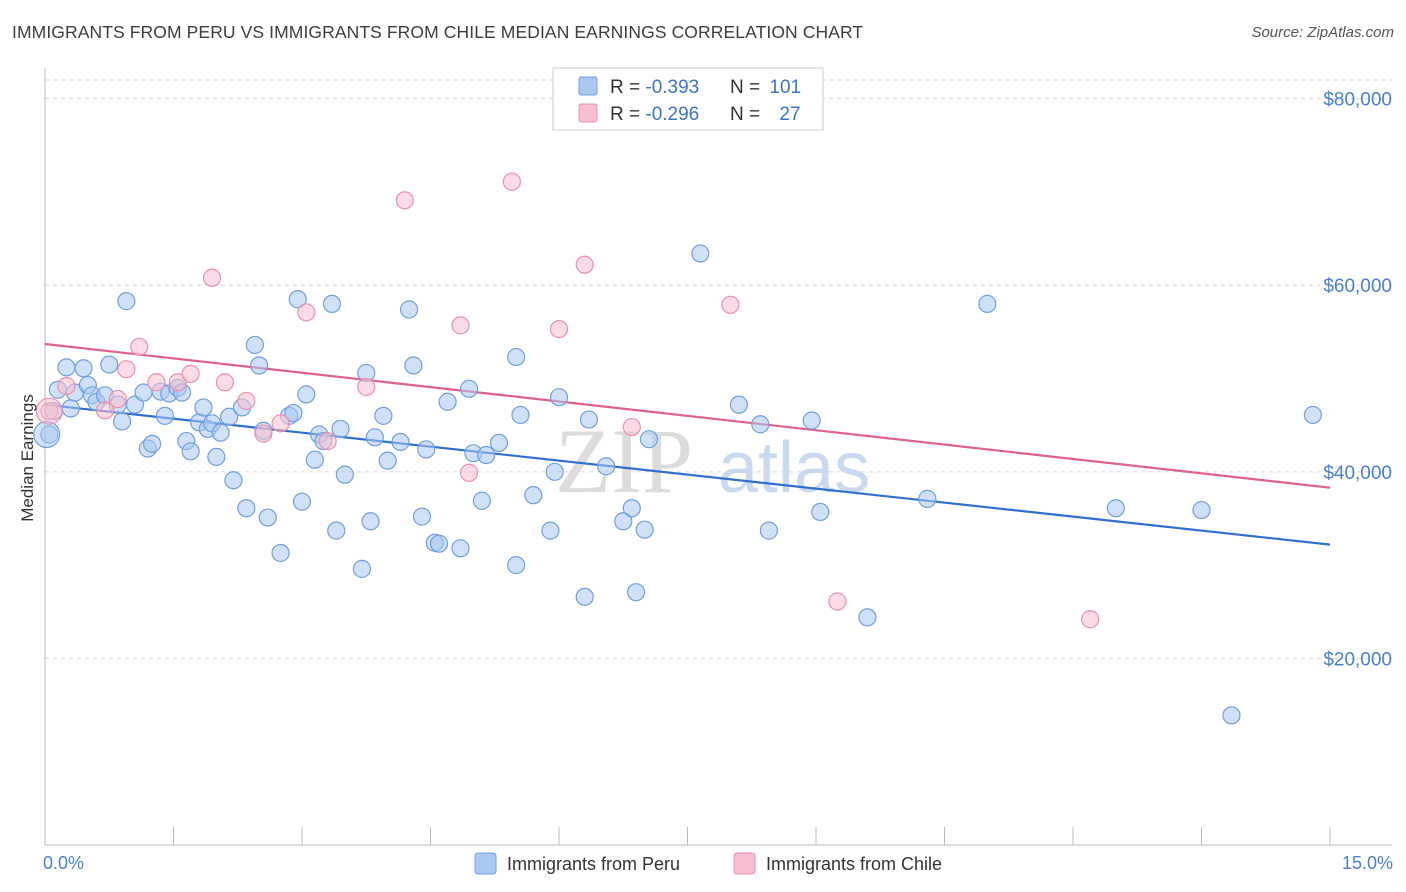 This screenshot has height=892, width=1406. I want to click on y-tick-label: $40,000, so click(1357, 473).